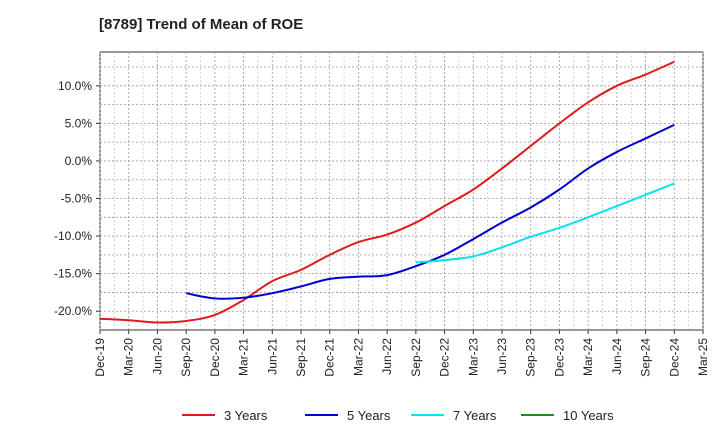 This screenshot has height=440, width=720. I want to click on x-tick-label: Dec-21, so click(330, 357).